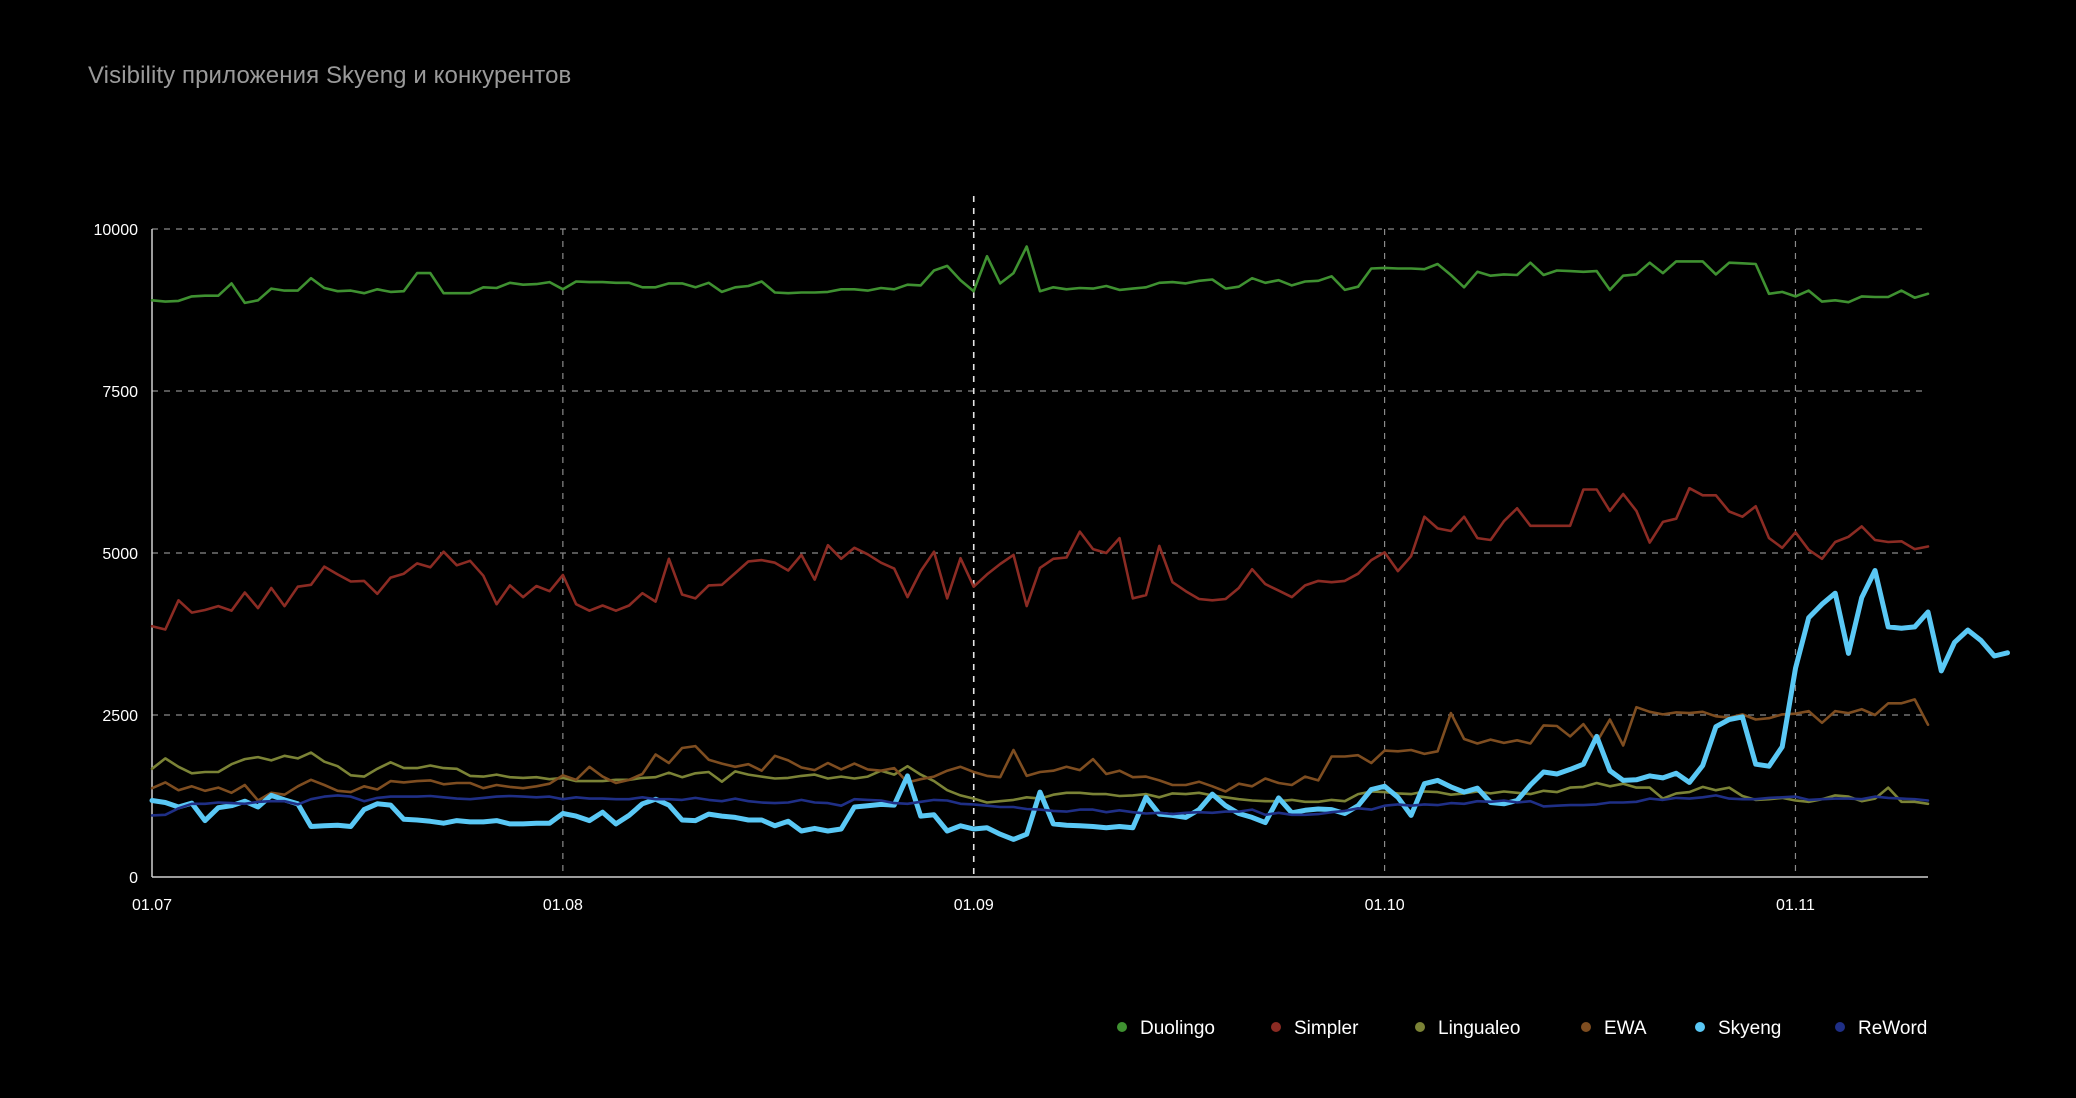 The width and height of the screenshot is (2076, 1098). Describe the element at coordinates (1420, 1027) in the screenshot. I see `legend-marker-lingualeo` at that location.